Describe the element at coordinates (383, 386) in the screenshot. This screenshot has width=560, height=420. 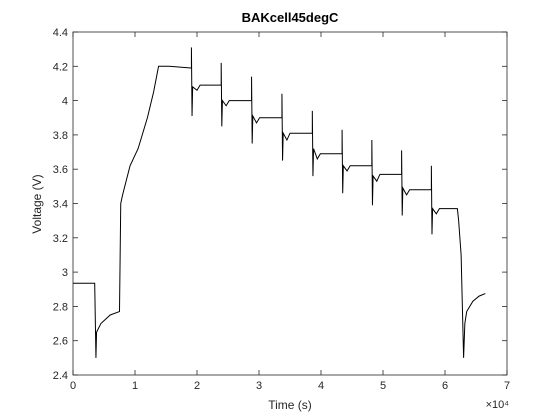
I see `x-tick-label: 5` at that location.